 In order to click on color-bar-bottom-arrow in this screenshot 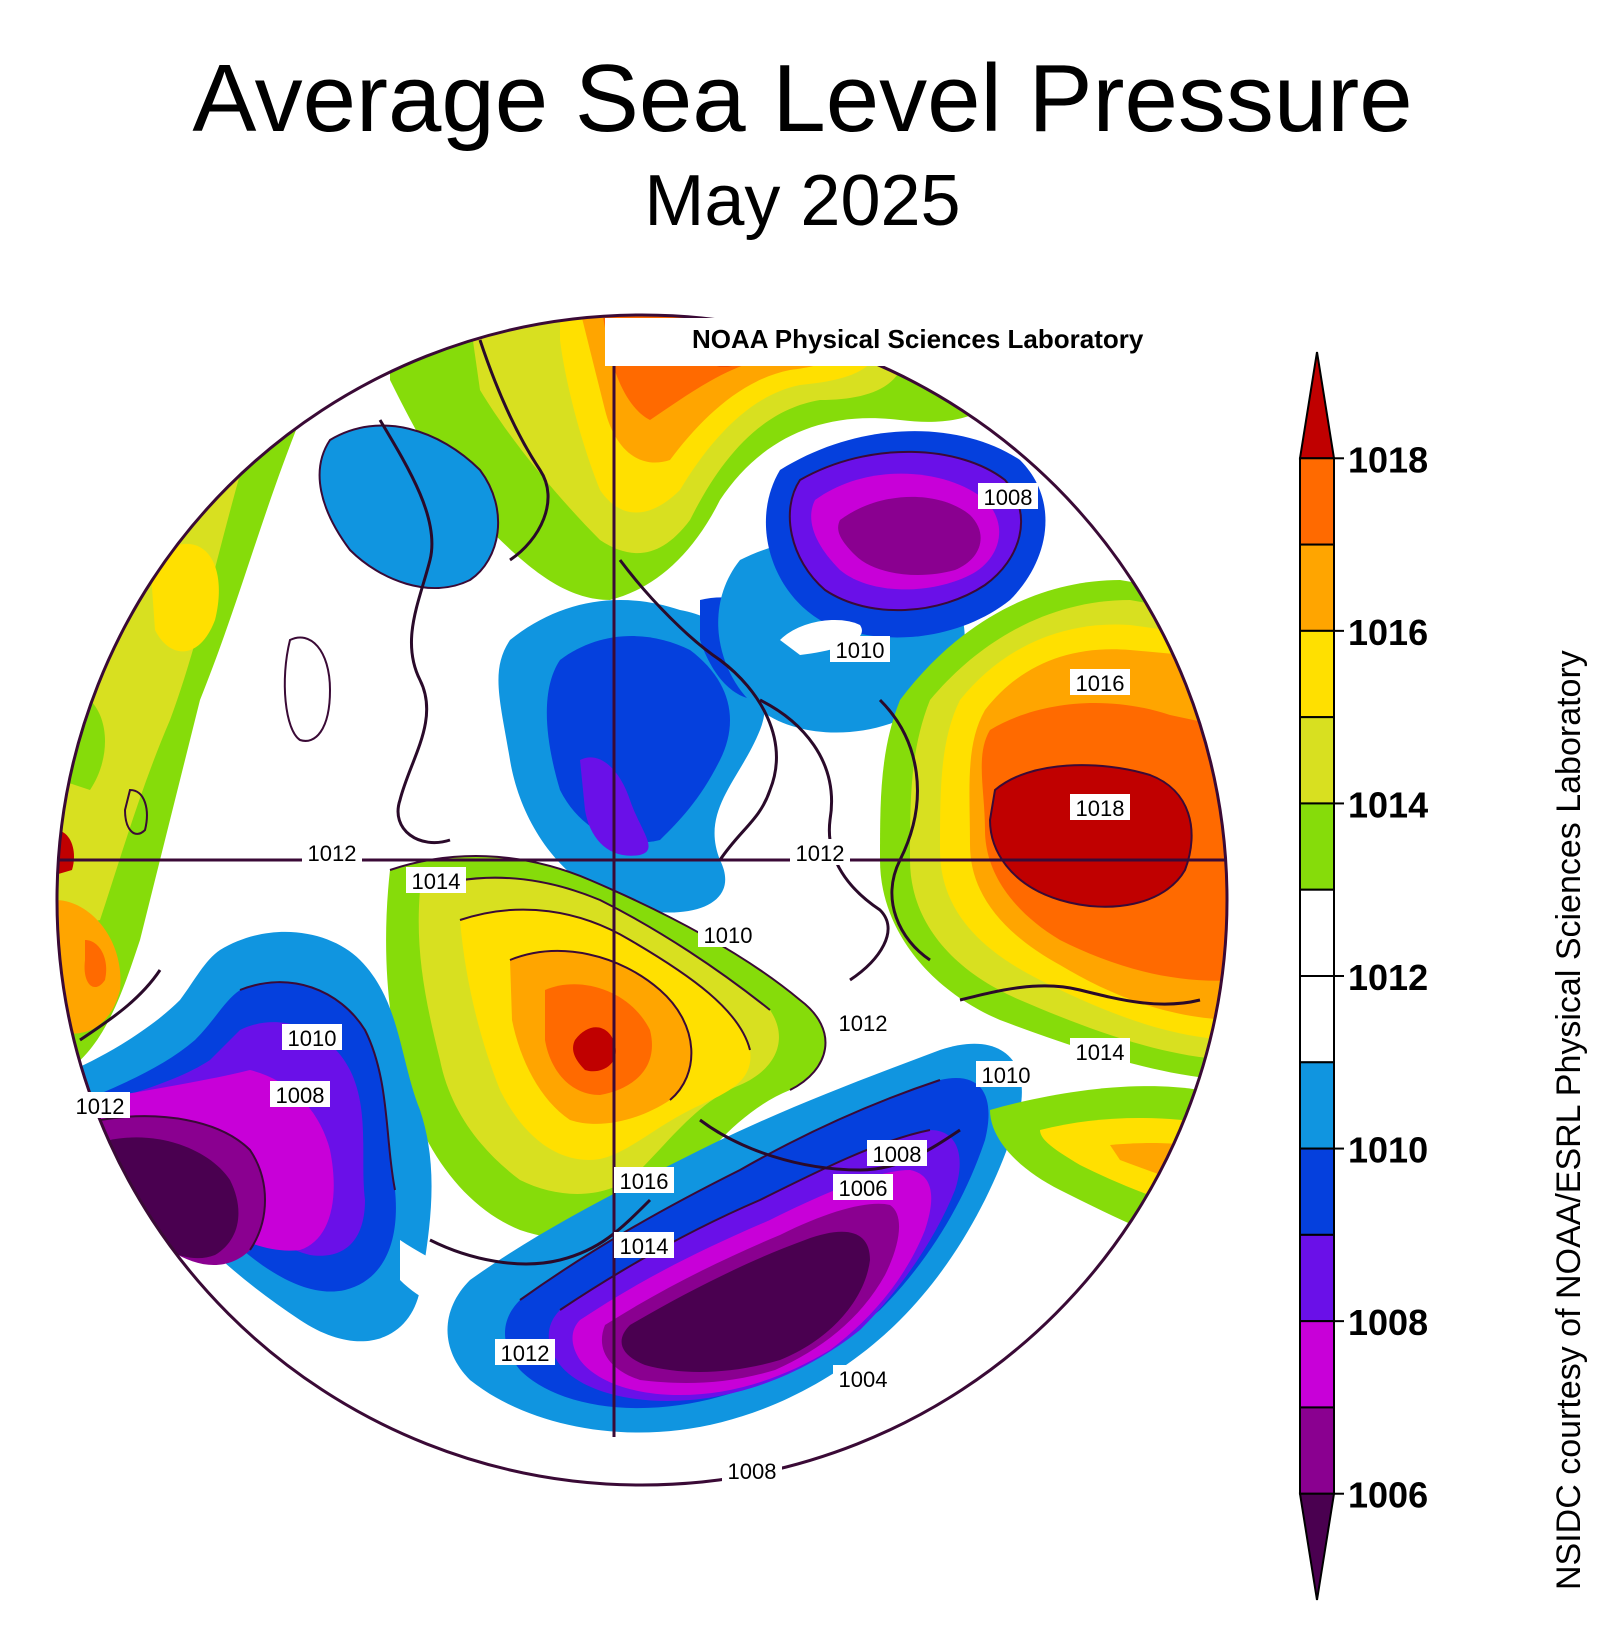, I will do `click(1317, 1546)`.